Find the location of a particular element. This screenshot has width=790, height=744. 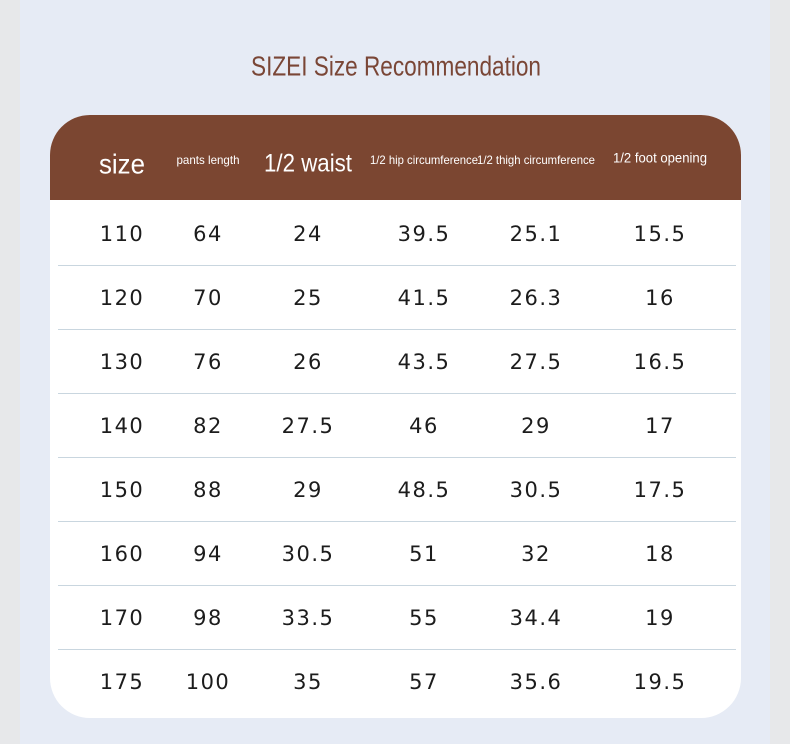

table-cell: 17 is located at coordinates (660, 426).